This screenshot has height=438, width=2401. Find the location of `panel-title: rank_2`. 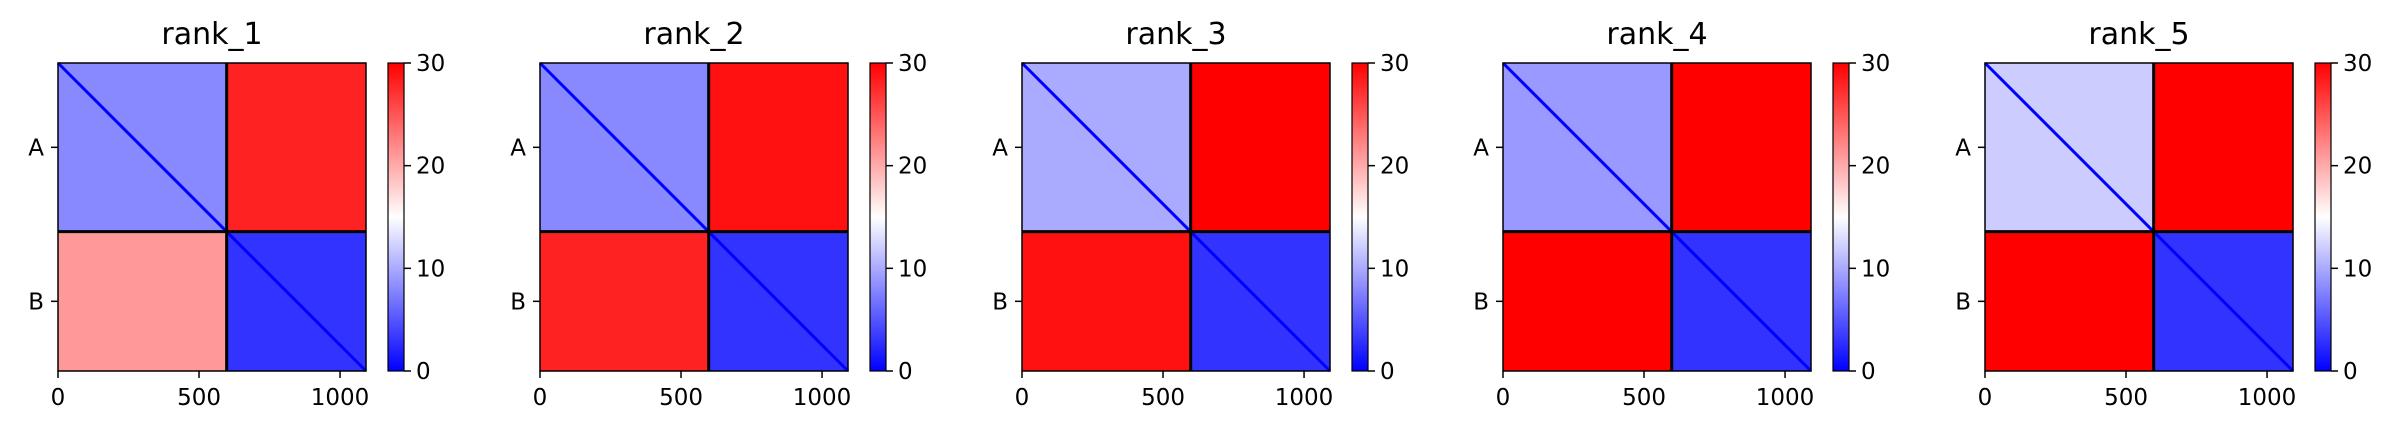

panel-title: rank_2 is located at coordinates (693, 34).